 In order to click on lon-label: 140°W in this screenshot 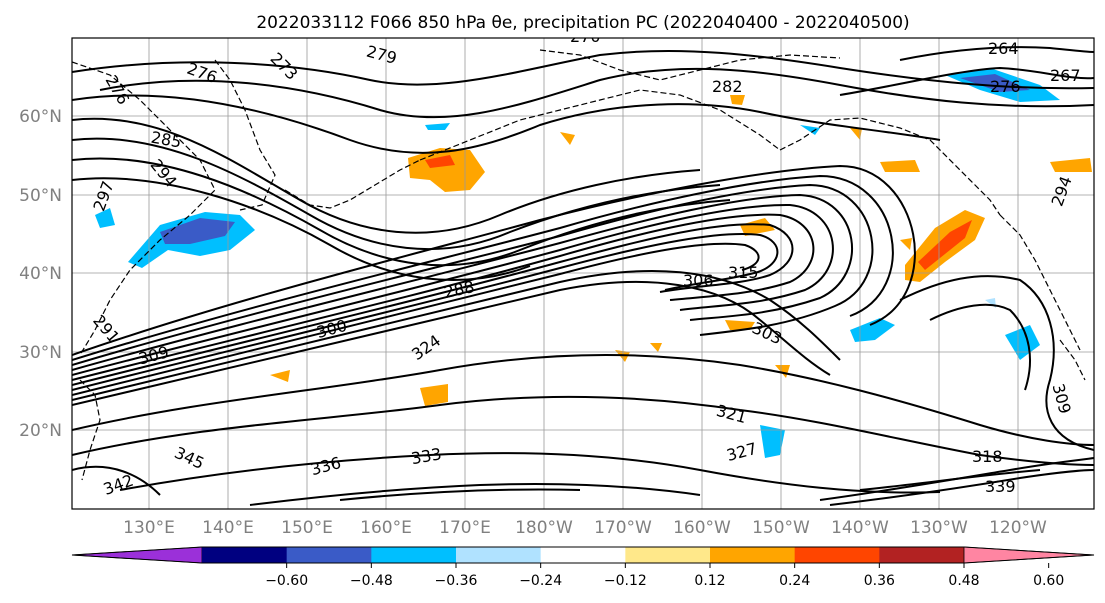, I will do `click(860, 528)`.